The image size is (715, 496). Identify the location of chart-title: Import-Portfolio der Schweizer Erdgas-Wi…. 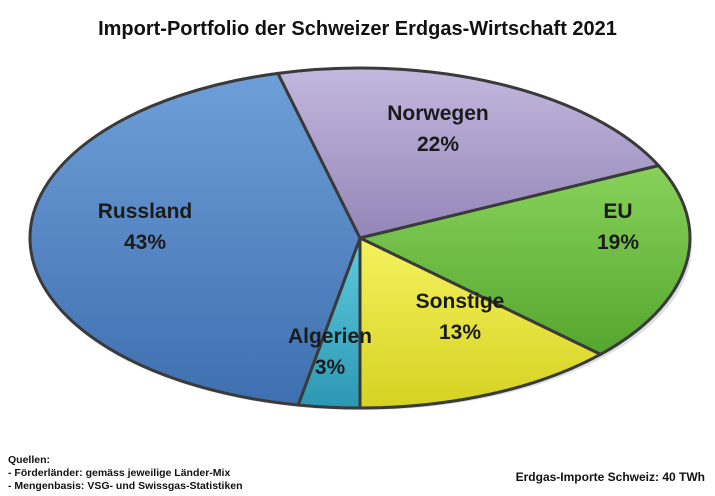
(357, 29).